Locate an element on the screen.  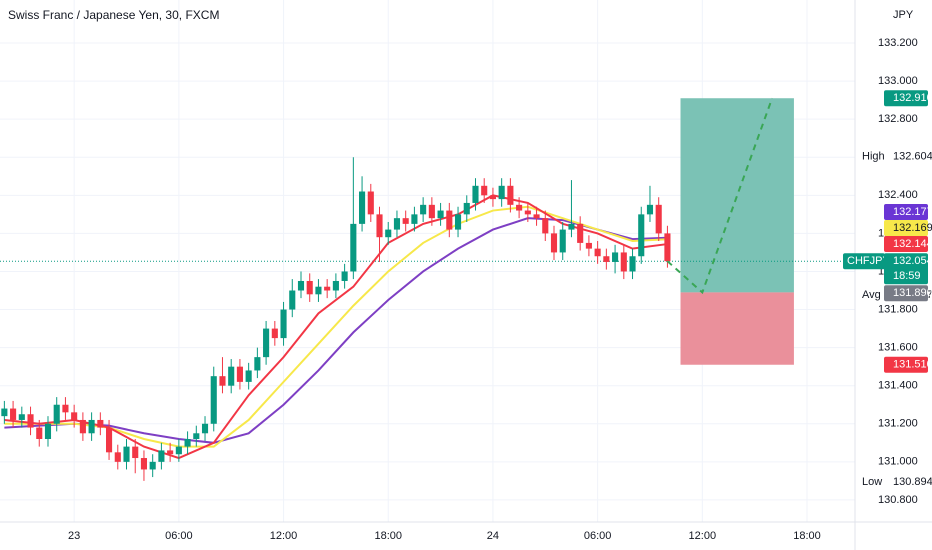
y-tick-label: 132.400 is located at coordinates (898, 195).